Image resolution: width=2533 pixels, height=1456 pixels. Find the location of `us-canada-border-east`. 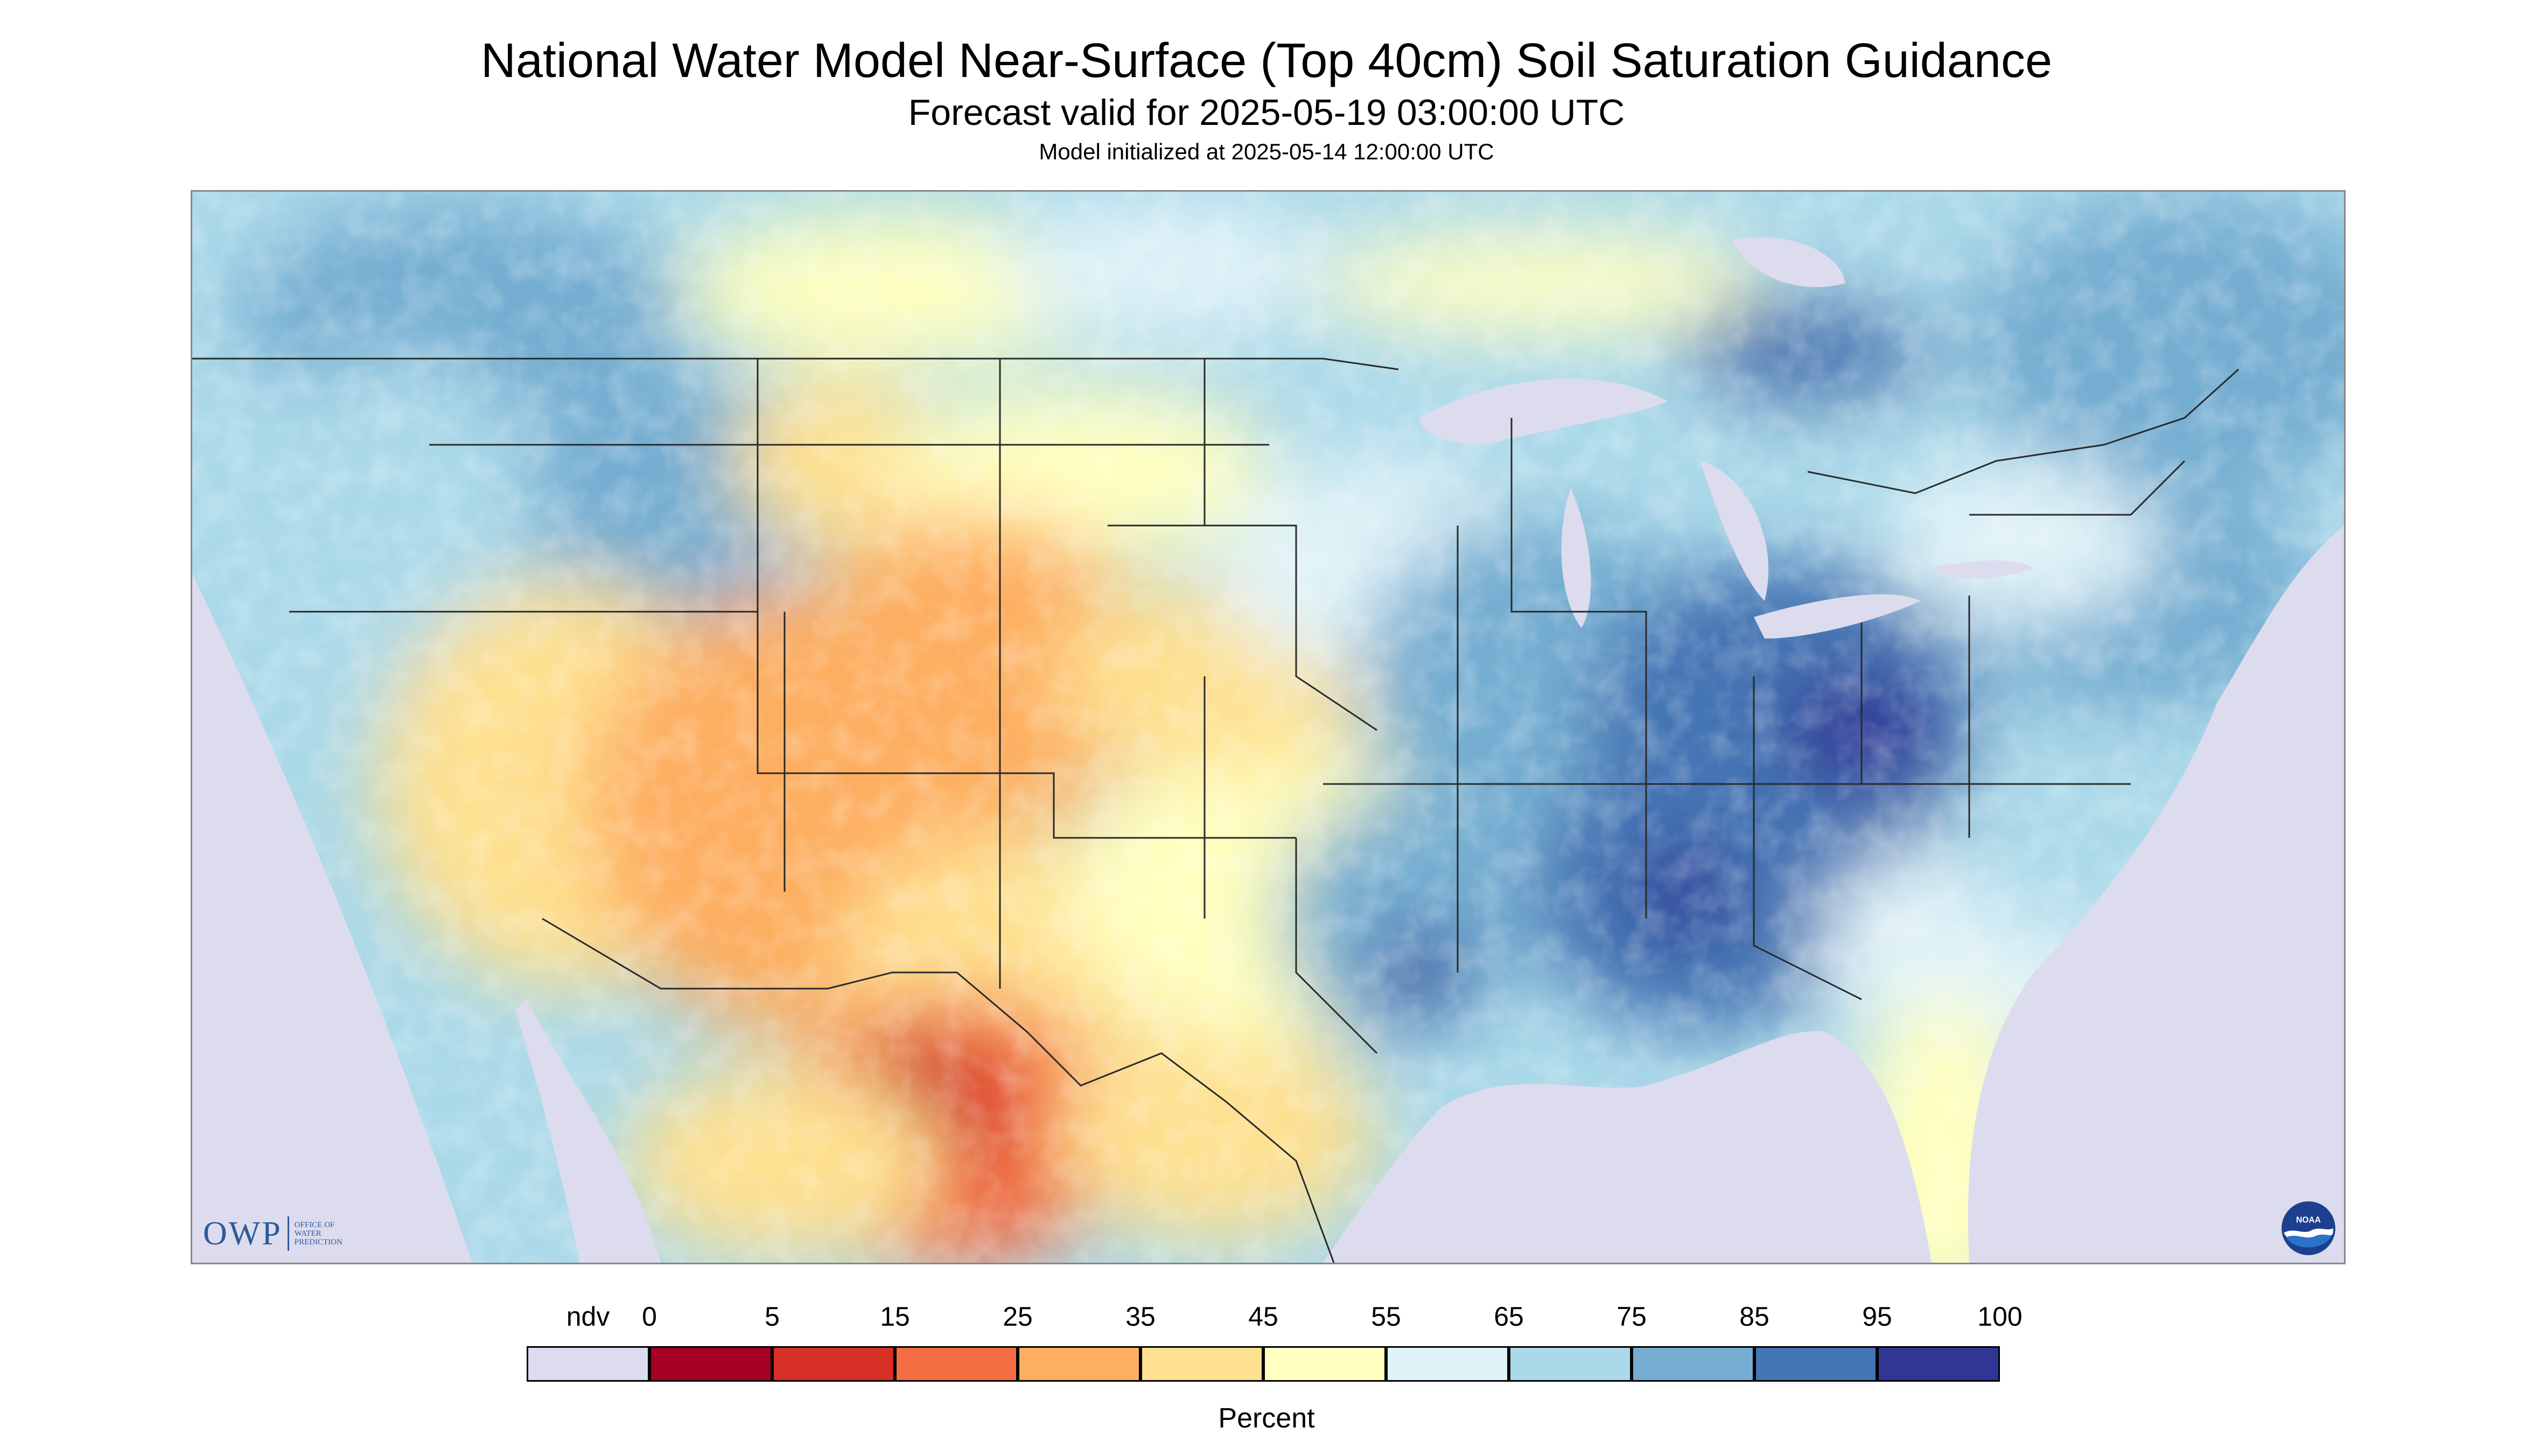

us-canada-border-east is located at coordinates (2023, 431).